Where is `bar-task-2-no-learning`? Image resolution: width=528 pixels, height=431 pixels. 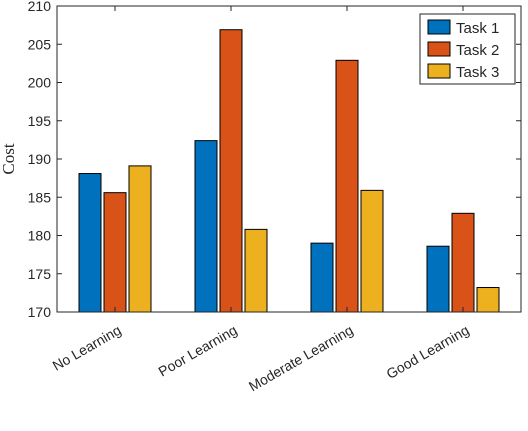
bar-task-2-no-learning is located at coordinates (115, 252).